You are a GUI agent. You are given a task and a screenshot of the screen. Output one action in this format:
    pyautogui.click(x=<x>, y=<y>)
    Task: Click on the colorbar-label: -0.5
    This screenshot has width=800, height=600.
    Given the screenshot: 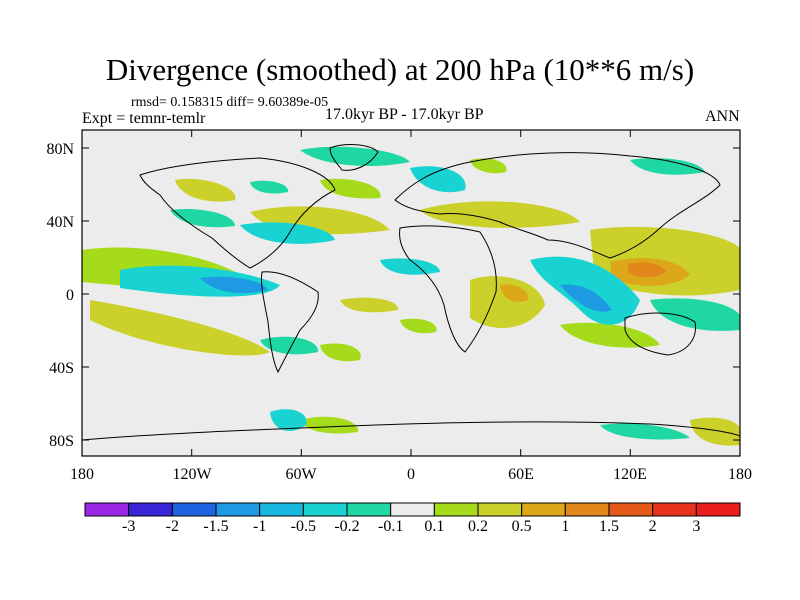 What is the action you would take?
    pyautogui.click(x=303, y=526)
    